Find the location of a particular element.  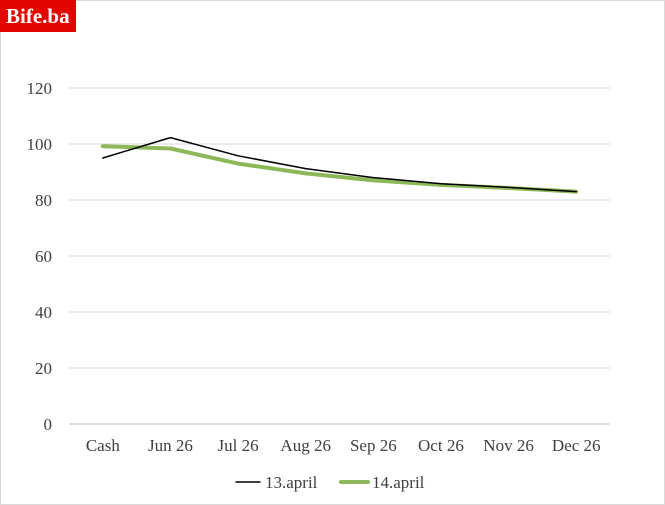

x-tick-label: Sep 26 is located at coordinates (373, 445).